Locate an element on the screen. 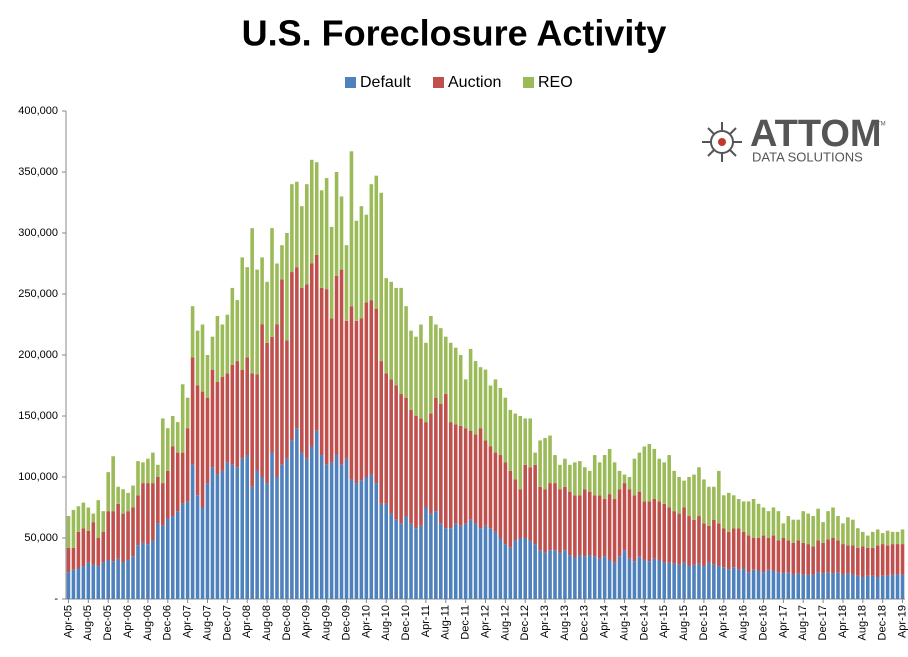 Image resolution: width=908 pixels, height=657 pixels. x-tick-label: Dec-15 is located at coordinates (704, 622).